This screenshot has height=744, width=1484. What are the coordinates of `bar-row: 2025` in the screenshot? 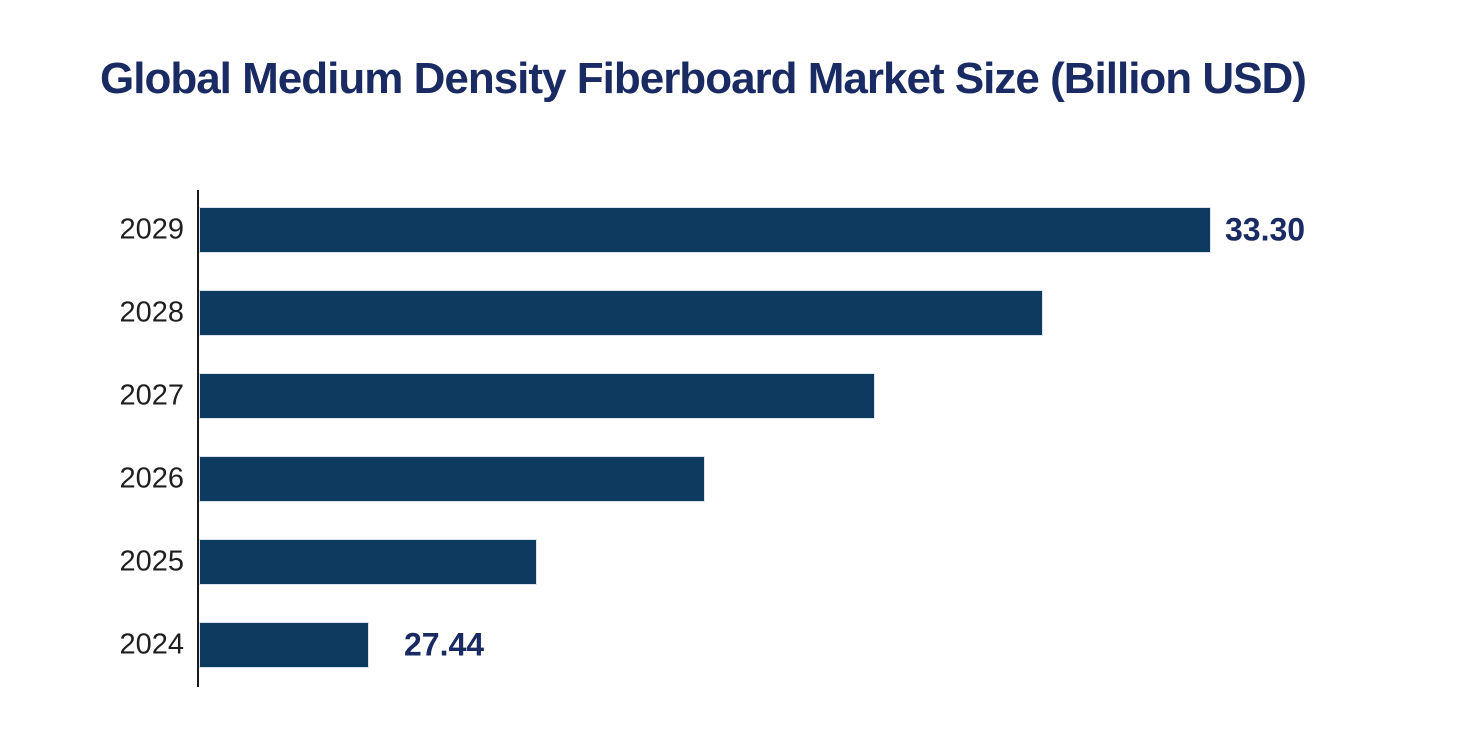 It's located at (770, 562).